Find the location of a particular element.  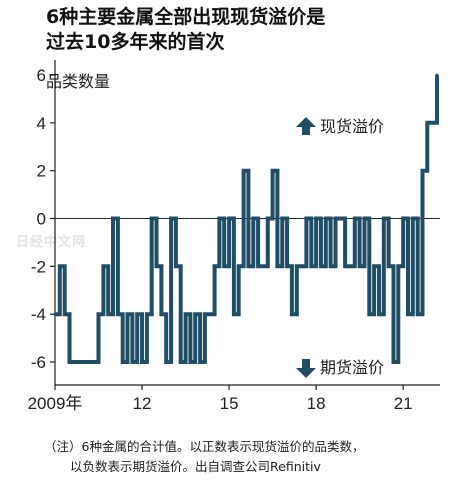

y-tick-label: 0 is located at coordinates (41, 219).